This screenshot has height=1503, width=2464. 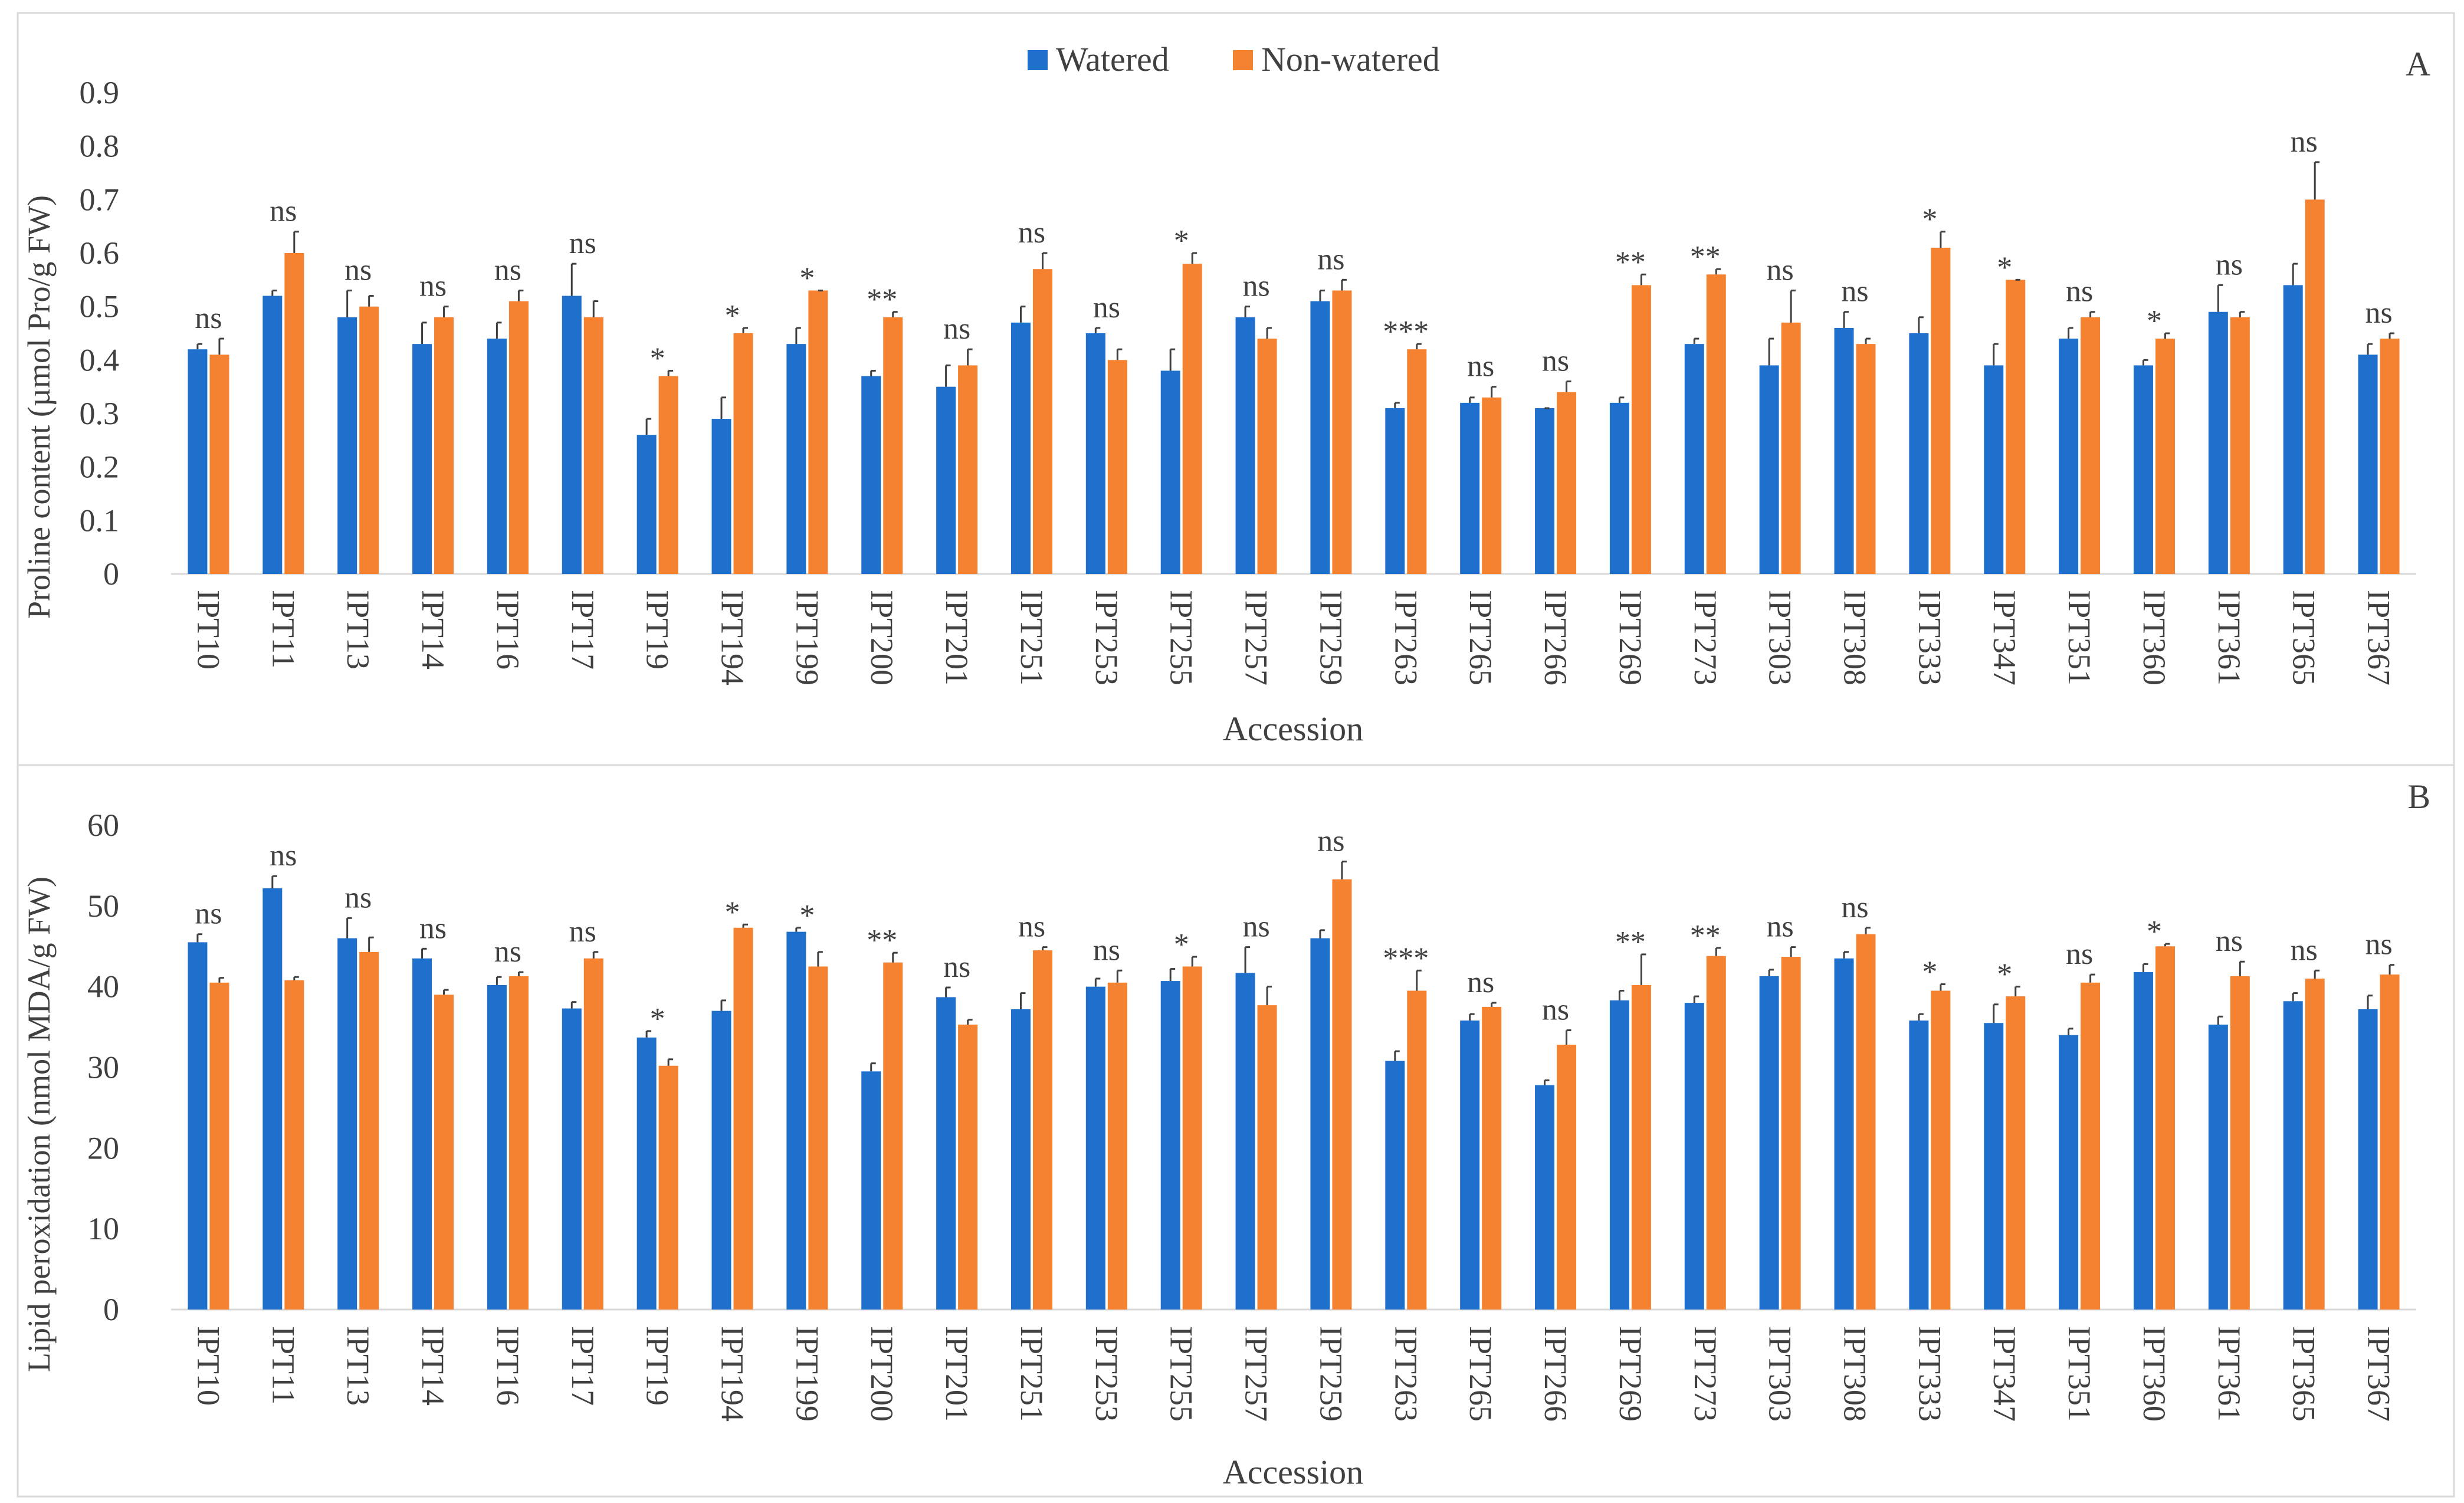 What do you see at coordinates (100, 92) in the screenshot?
I see `panel-a-y-tick-label: 0.9` at bounding box center [100, 92].